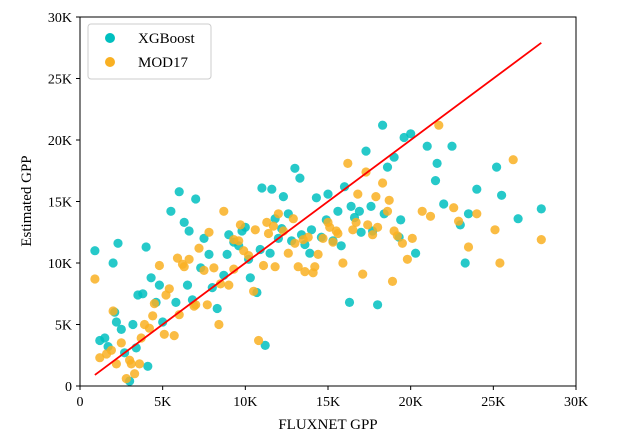 The image size is (640, 439). What do you see at coordinates (110, 38) in the screenshot?
I see `legend-marker-xgboost` at bounding box center [110, 38].